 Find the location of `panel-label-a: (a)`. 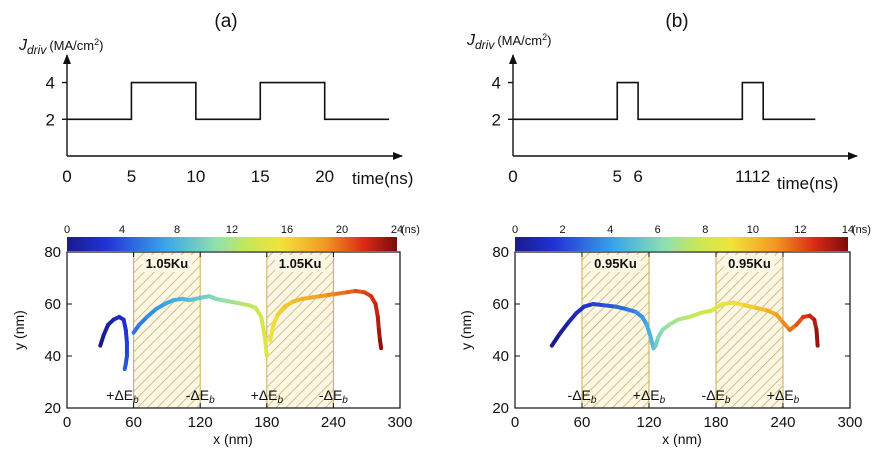

panel-label-a: (a) is located at coordinates (225, 21).